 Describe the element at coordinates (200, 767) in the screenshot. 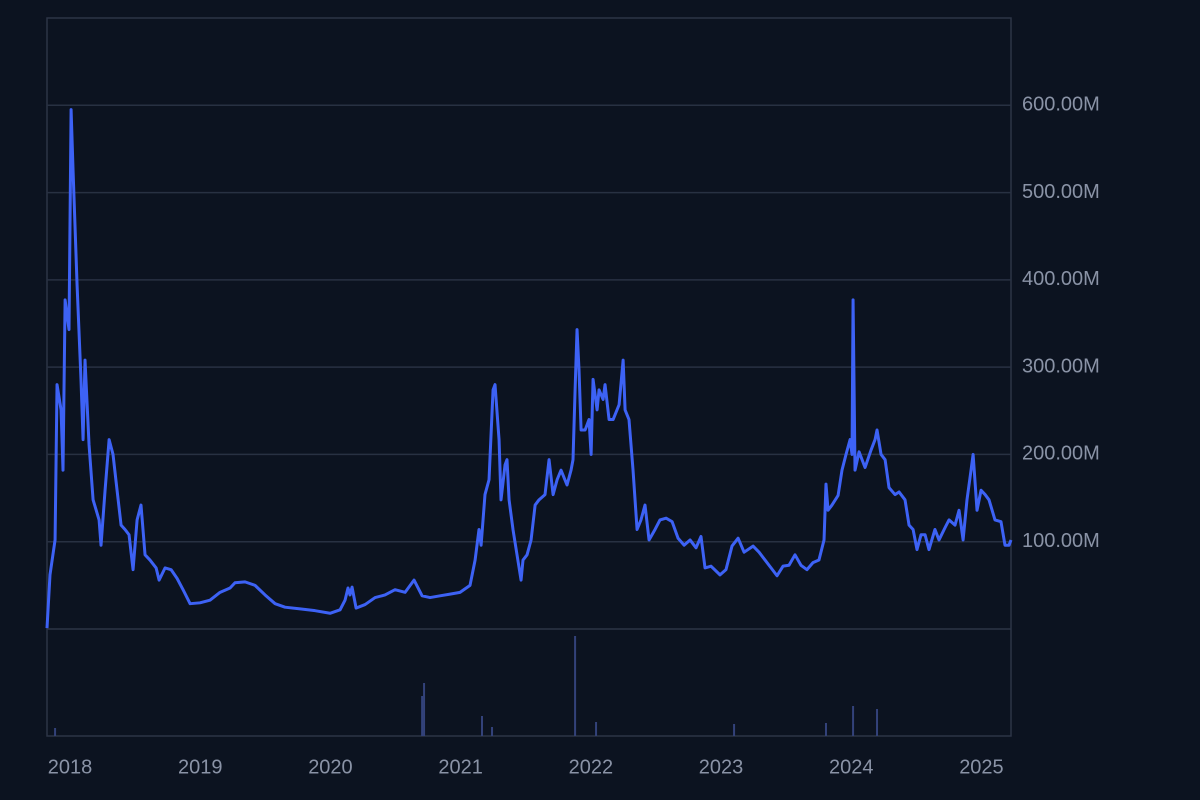

I see `x-tick-label: 2019` at that location.